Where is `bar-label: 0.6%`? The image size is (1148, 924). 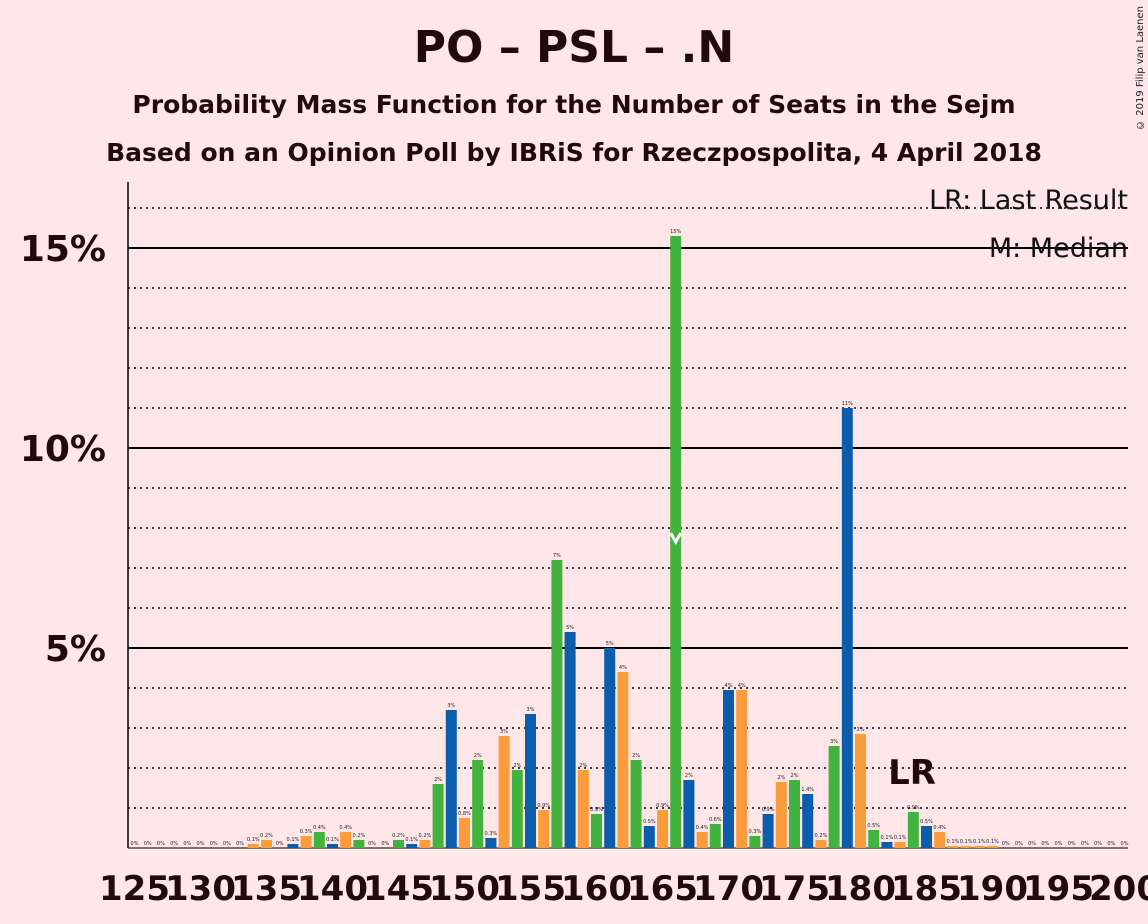
bar-label: 0.6% is located at coordinates (715, 820).